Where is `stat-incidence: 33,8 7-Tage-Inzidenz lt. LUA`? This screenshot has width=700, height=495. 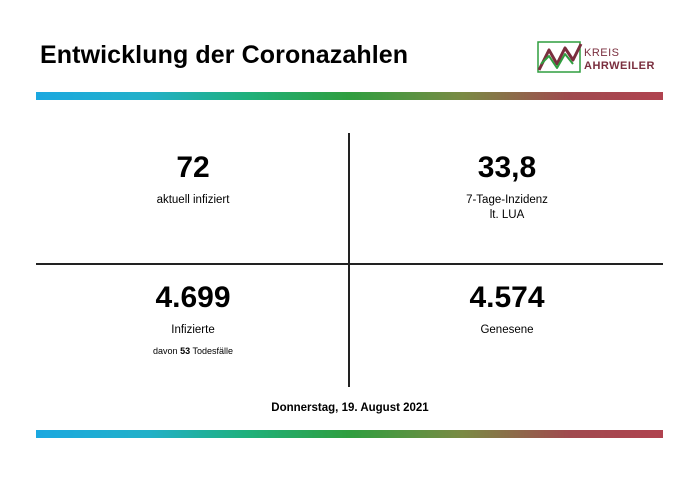 stat-incidence: 33,8 7-Tage-Inzidenz lt. LUA is located at coordinates (507, 187).